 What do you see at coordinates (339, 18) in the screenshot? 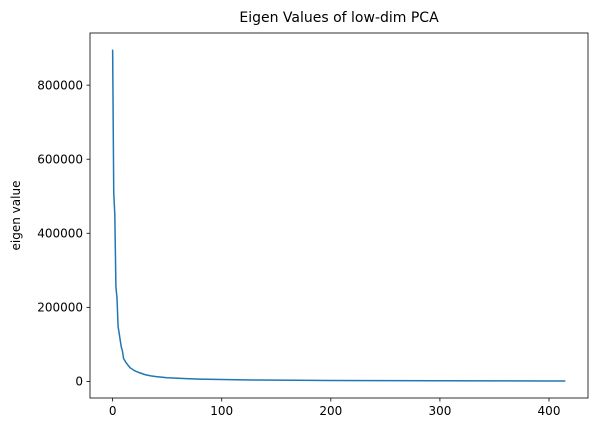
I see `chart-title: Eigen Values of low-dim PCA` at bounding box center [339, 18].